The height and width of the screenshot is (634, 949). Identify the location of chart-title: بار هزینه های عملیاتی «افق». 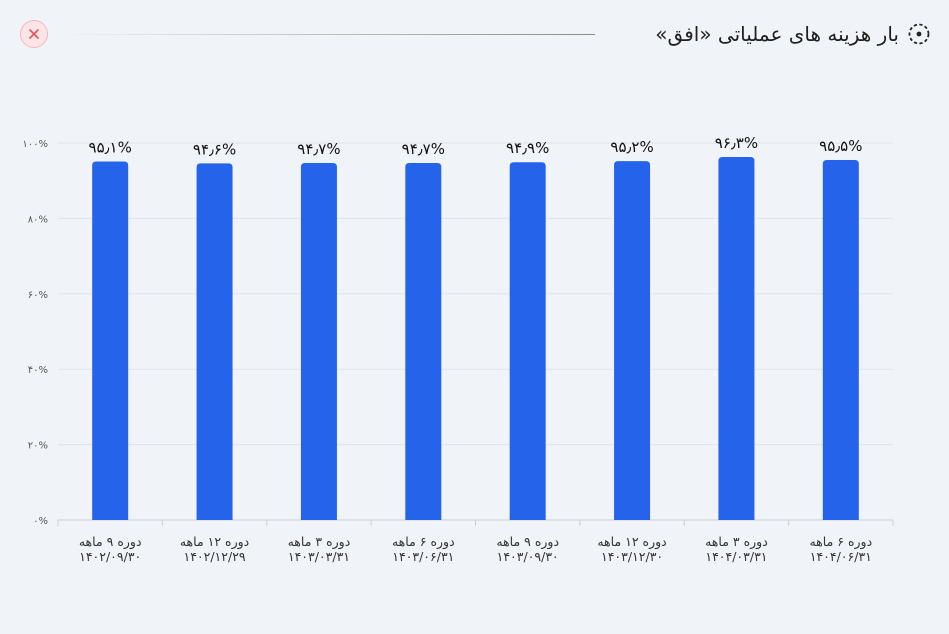
(777, 34).